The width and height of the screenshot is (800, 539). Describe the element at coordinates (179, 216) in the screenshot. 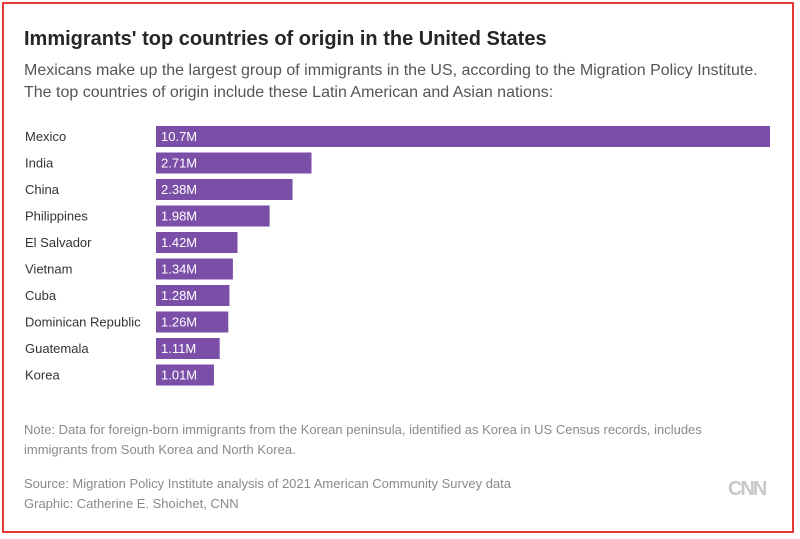

I see `value-label: 1.98M` at that location.